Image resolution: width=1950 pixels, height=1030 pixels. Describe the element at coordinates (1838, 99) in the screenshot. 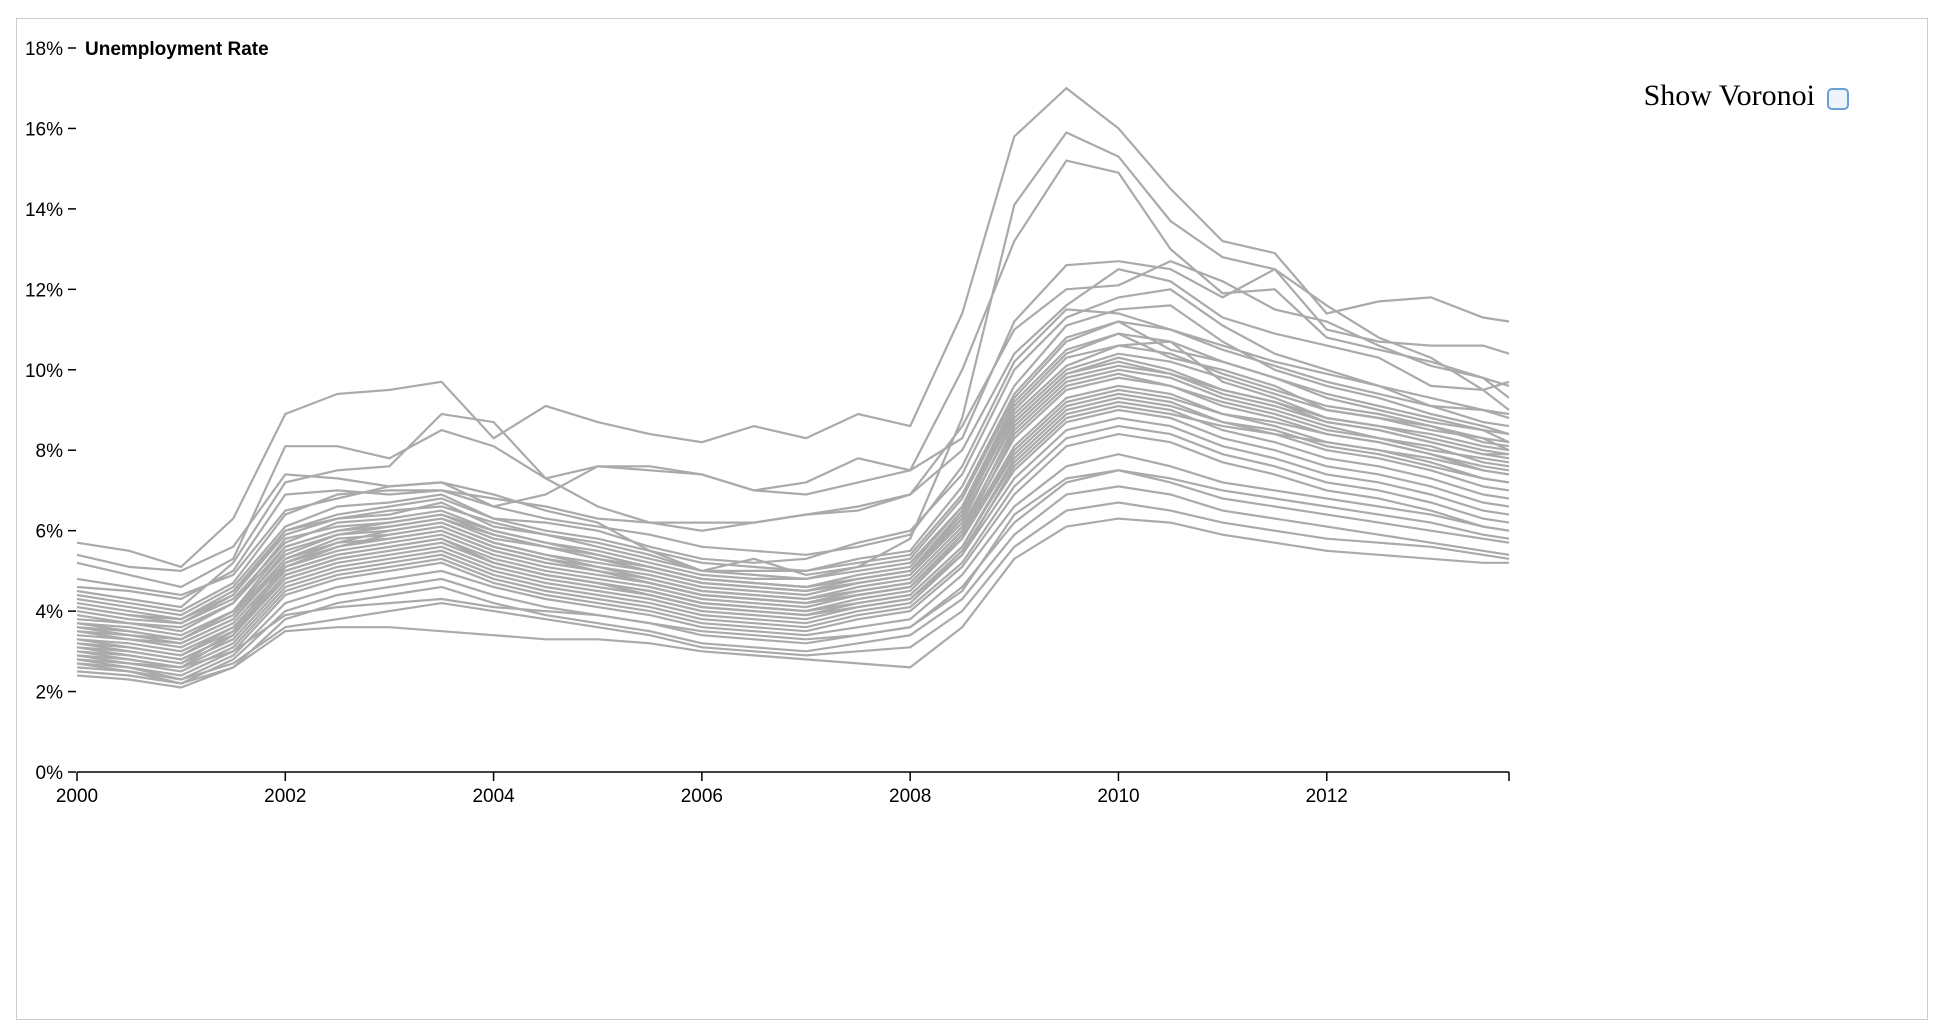

I see `voronoi-checkbox` at that location.